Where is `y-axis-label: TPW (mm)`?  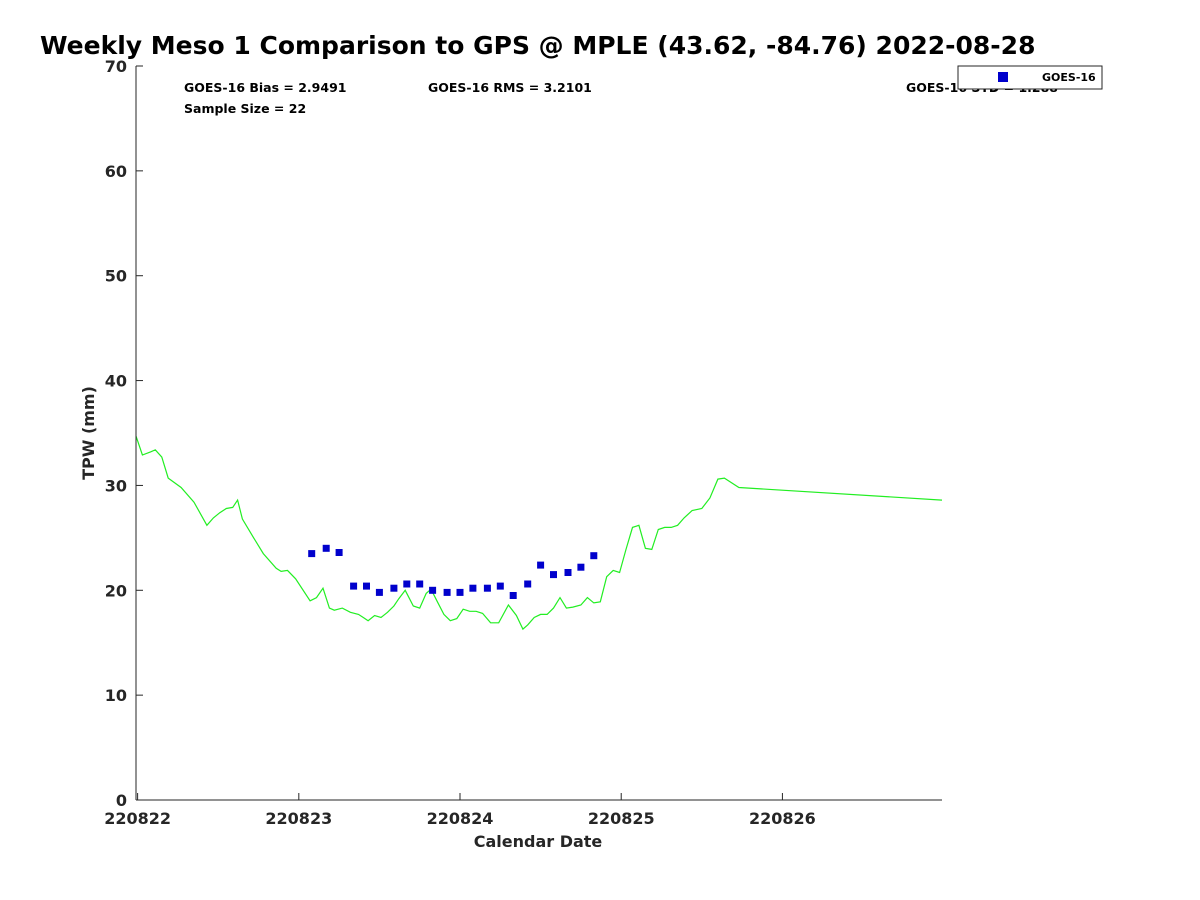
y-axis-label: TPW (mm) is located at coordinates (88, 433).